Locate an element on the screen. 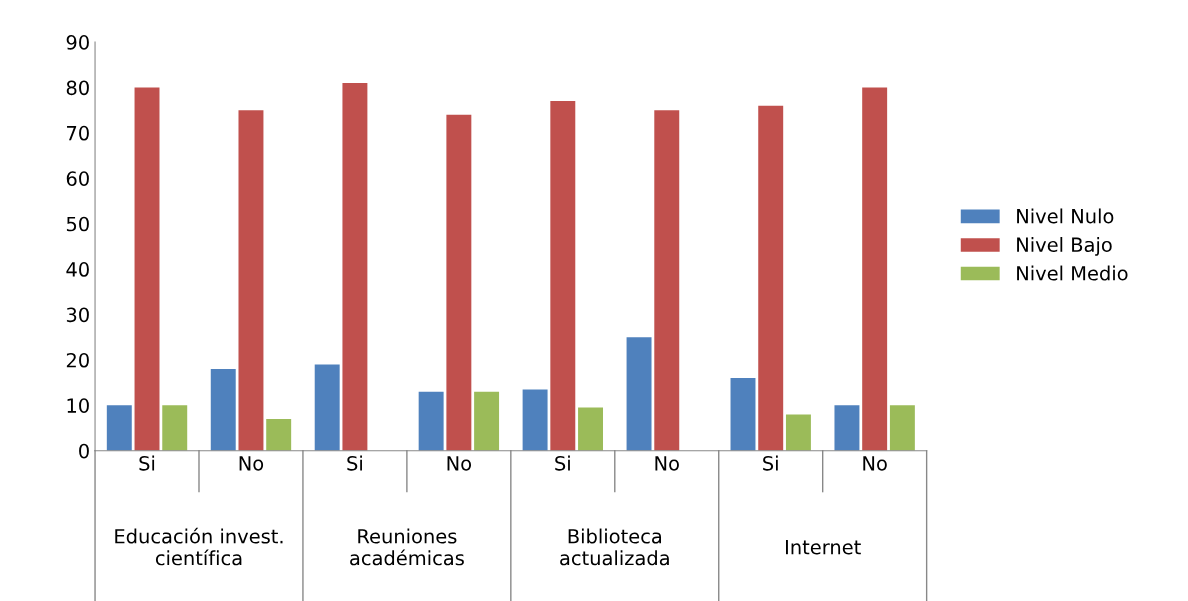 Image resolution: width=1188 pixels, height=601 pixels. legend-label: Nivel Medio is located at coordinates (1072, 273).